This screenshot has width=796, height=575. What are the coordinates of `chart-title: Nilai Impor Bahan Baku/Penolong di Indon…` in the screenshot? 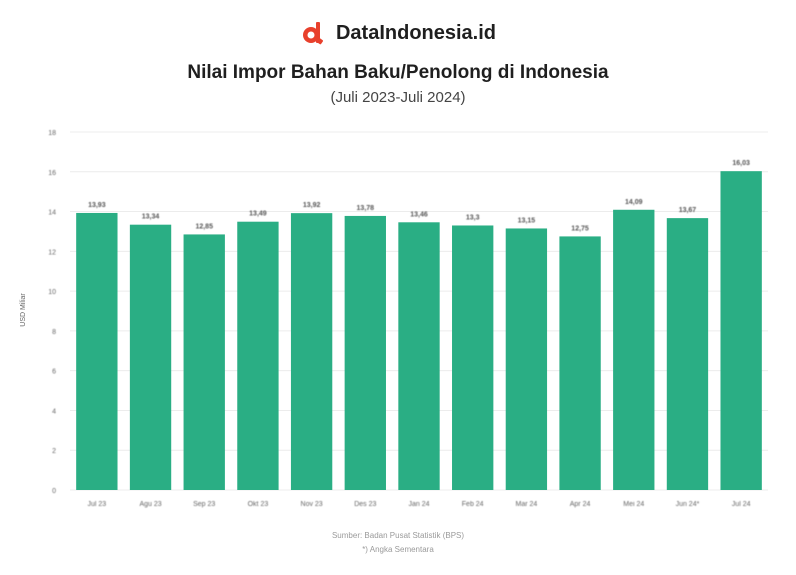 It's located at (398, 72).